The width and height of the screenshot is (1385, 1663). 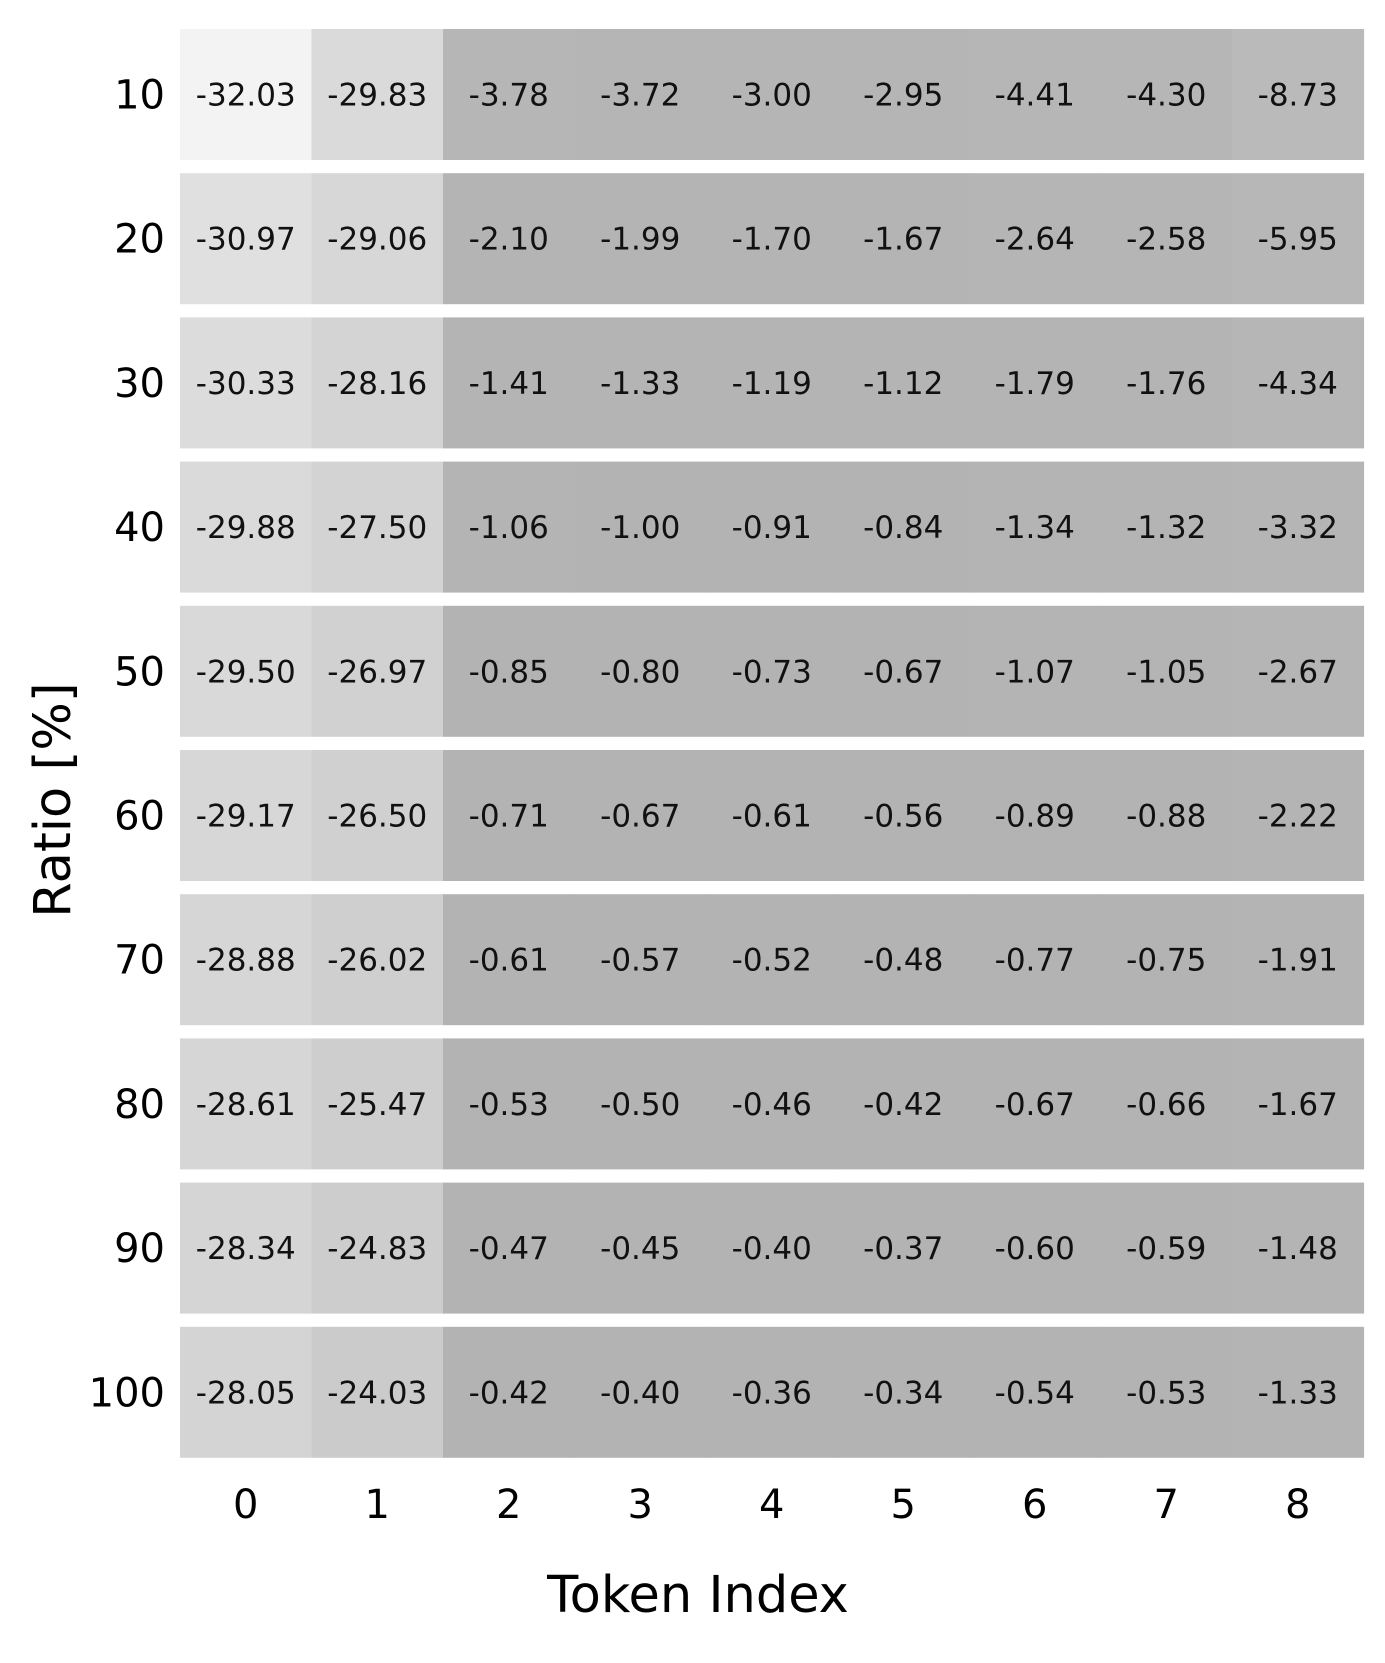 I want to click on cell-value-label: -0.40, so click(x=772, y=1249).